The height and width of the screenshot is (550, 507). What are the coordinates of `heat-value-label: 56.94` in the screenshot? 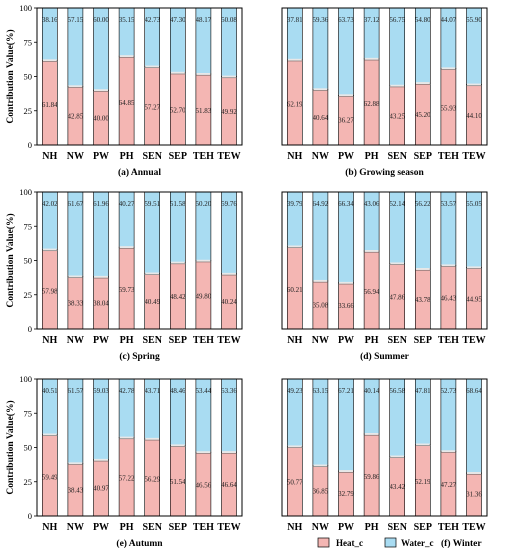 It's located at (372, 292).